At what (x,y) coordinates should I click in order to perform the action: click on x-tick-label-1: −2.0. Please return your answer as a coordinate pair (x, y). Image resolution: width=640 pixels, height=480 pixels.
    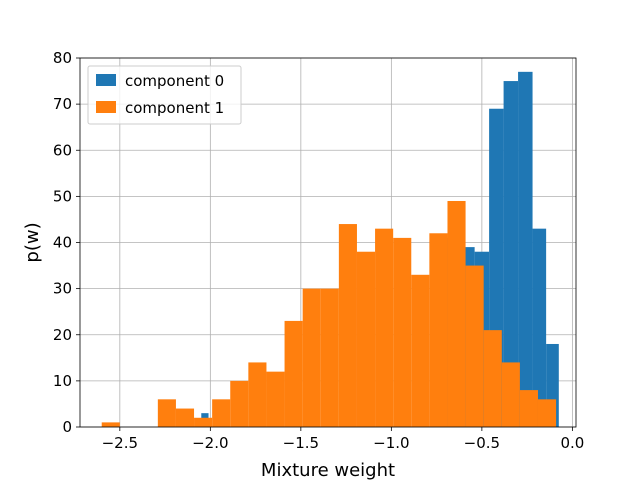
    Looking at the image, I should click on (210, 443).